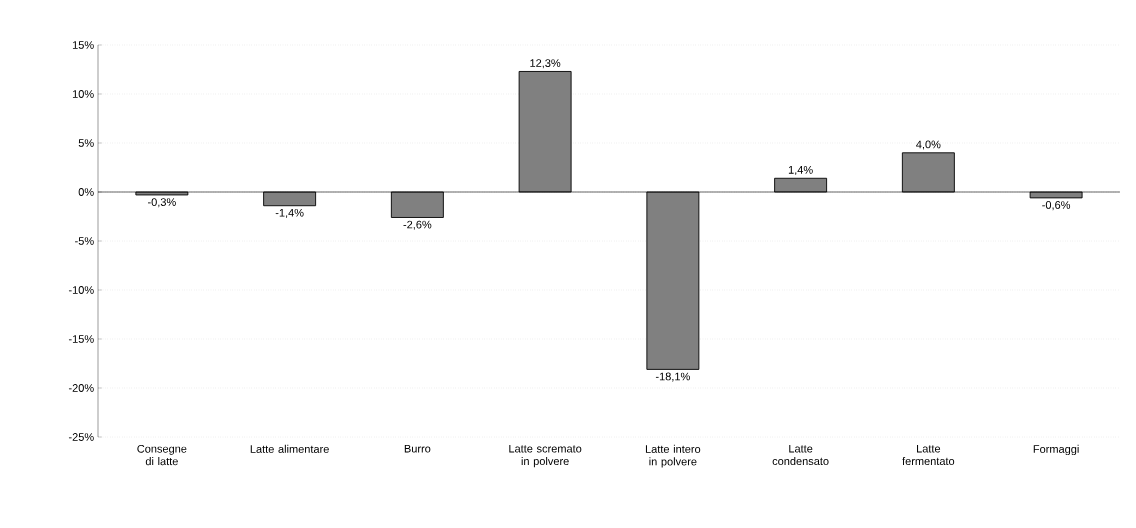 This screenshot has width=1136, height=528. What do you see at coordinates (928, 145) in the screenshot?
I see `data-label: 4,0%` at bounding box center [928, 145].